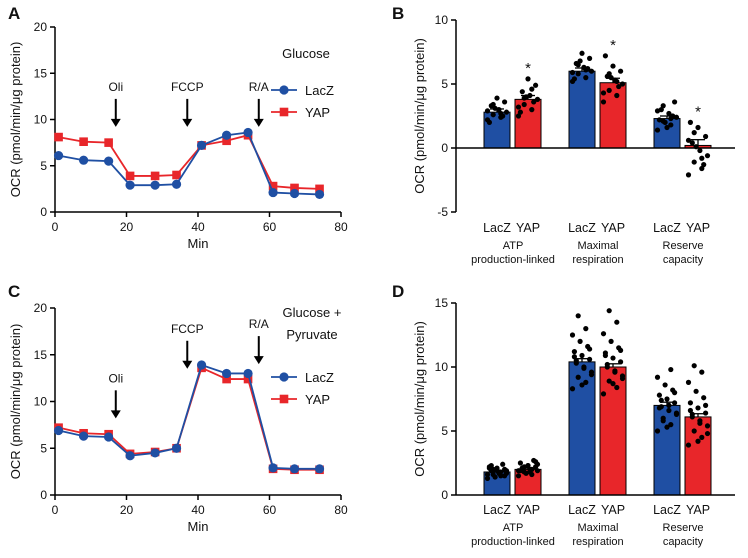 This screenshot has width=748, height=558. I want to click on panel-c-injection-label-ra: R/A, so click(259, 324).